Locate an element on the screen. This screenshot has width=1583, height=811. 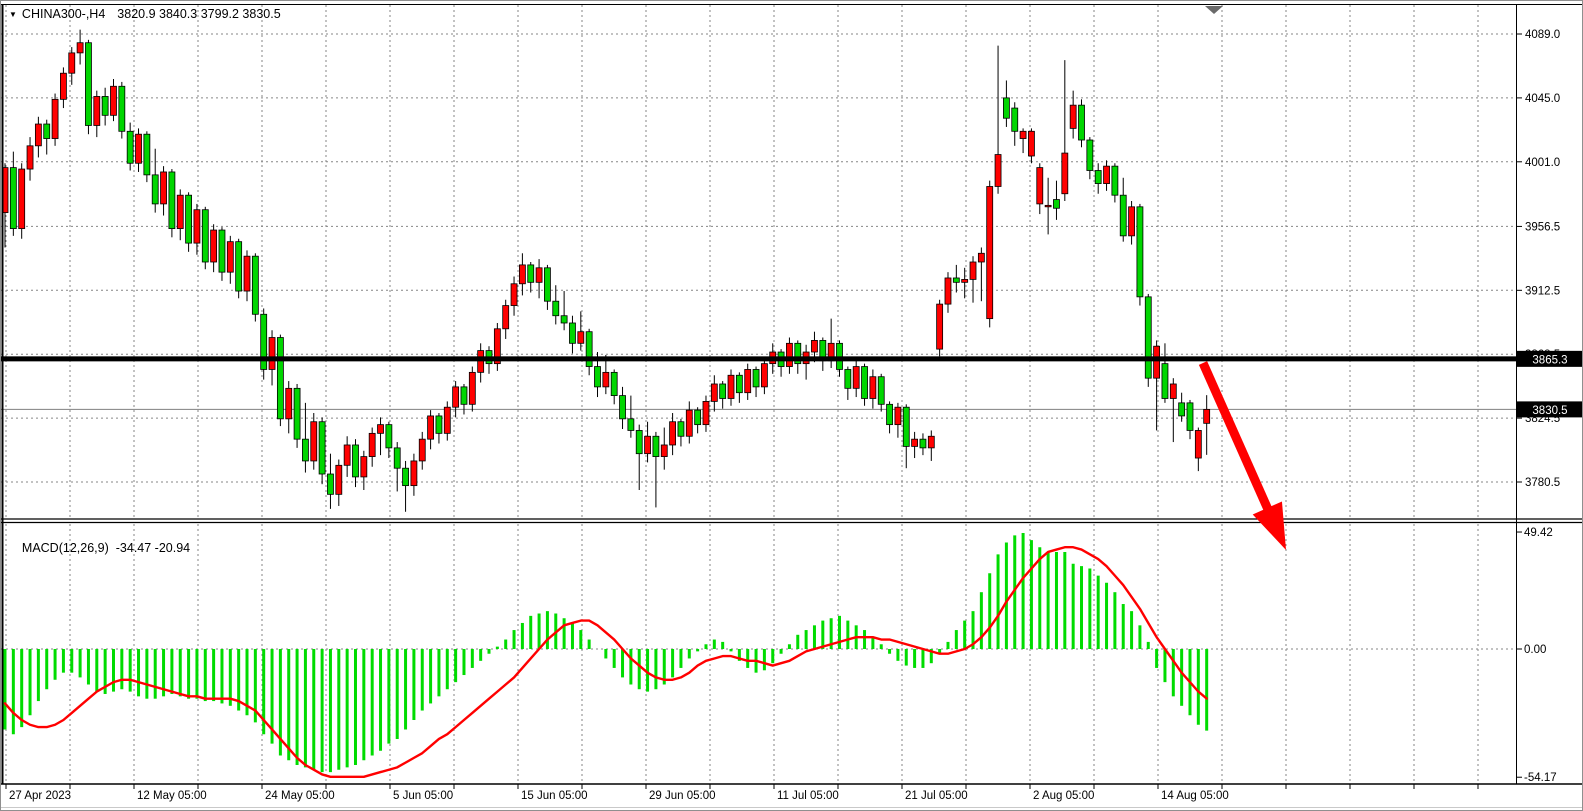
time-axis-label: 2 Aug 05:00 is located at coordinates (1063, 796).